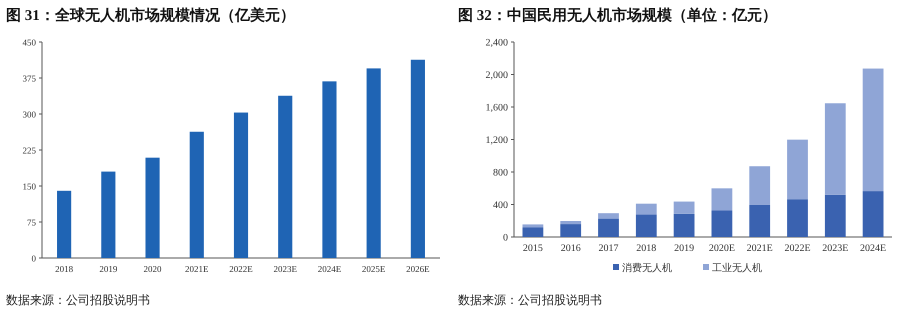 The width and height of the screenshot is (900, 322). What do you see at coordinates (418, 269) in the screenshot?
I see `x-tick-label: 2026E` at bounding box center [418, 269].